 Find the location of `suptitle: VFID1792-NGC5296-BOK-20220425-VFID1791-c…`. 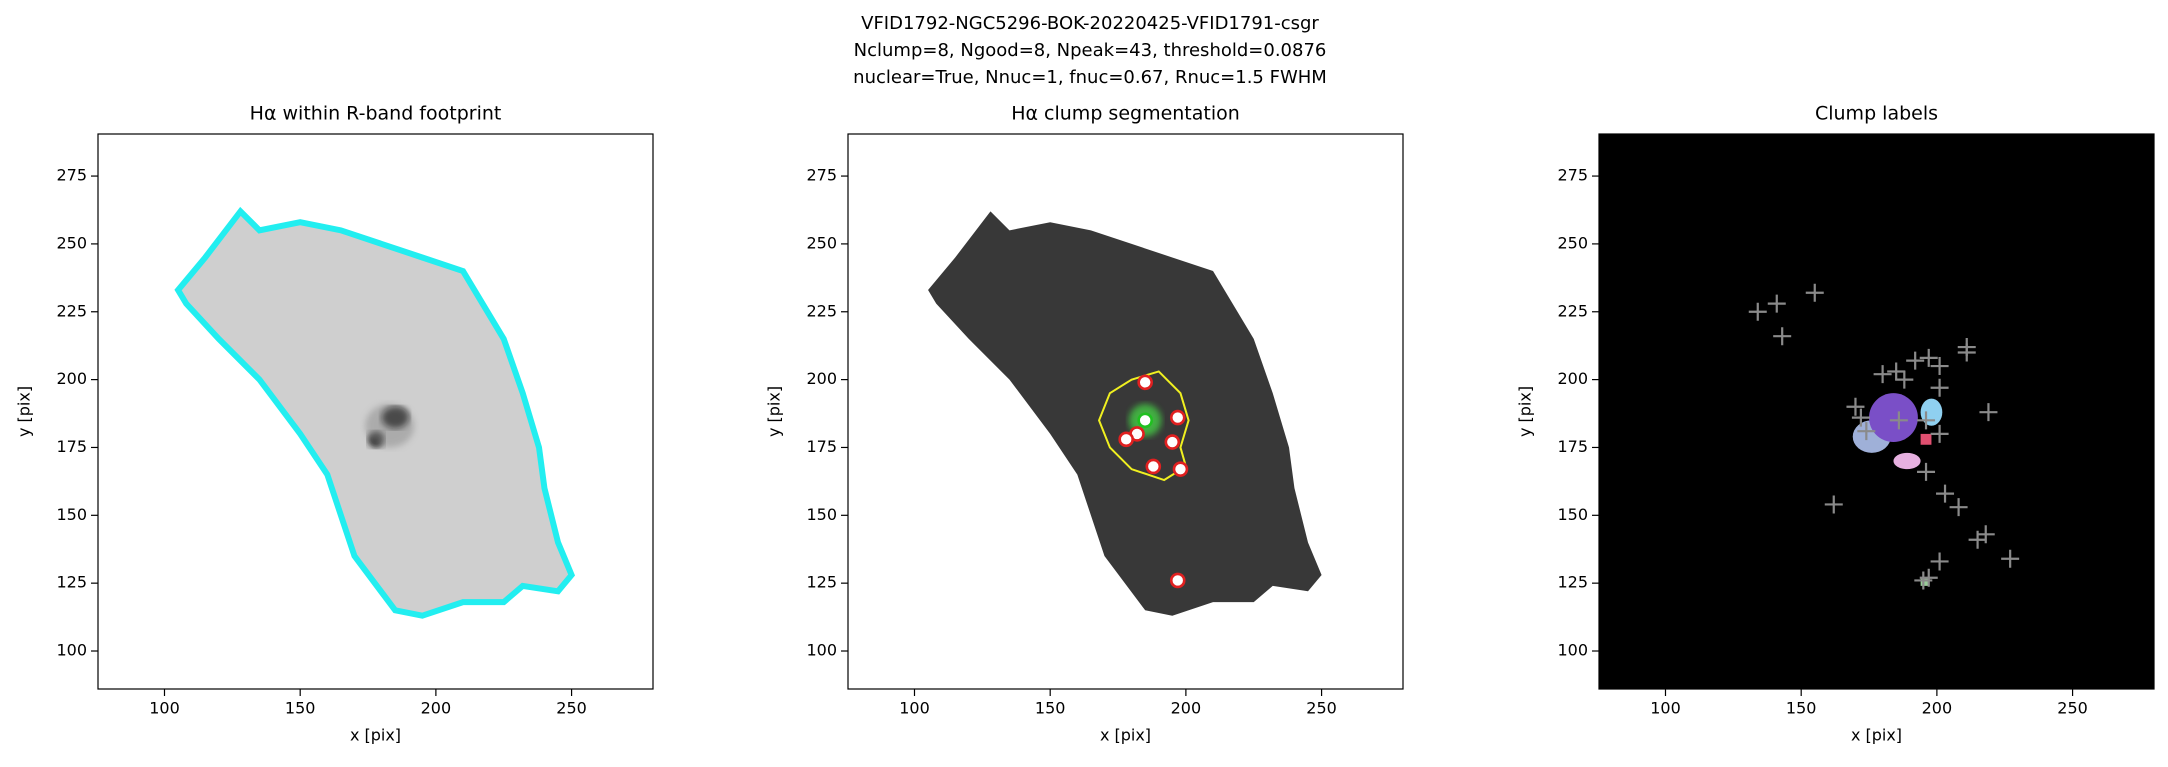

suptitle: VFID1792-NGC5296-BOK-20220425-VFID1791-c… is located at coordinates (1090, 23).